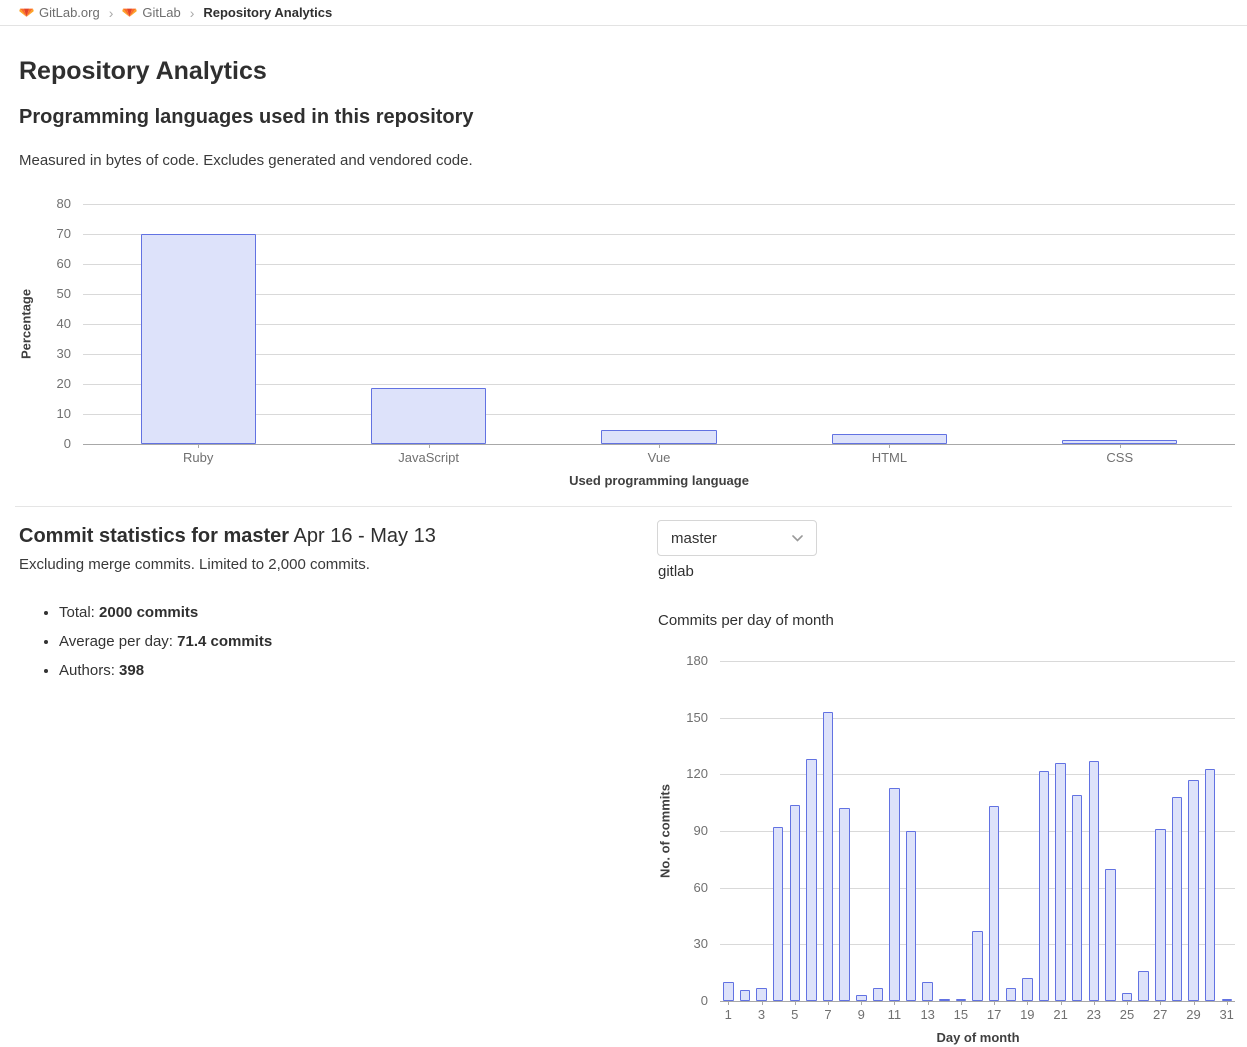 Image resolution: width=1247 pixels, height=1047 pixels. I want to click on stat-average-value: 71.4 commits, so click(225, 641).